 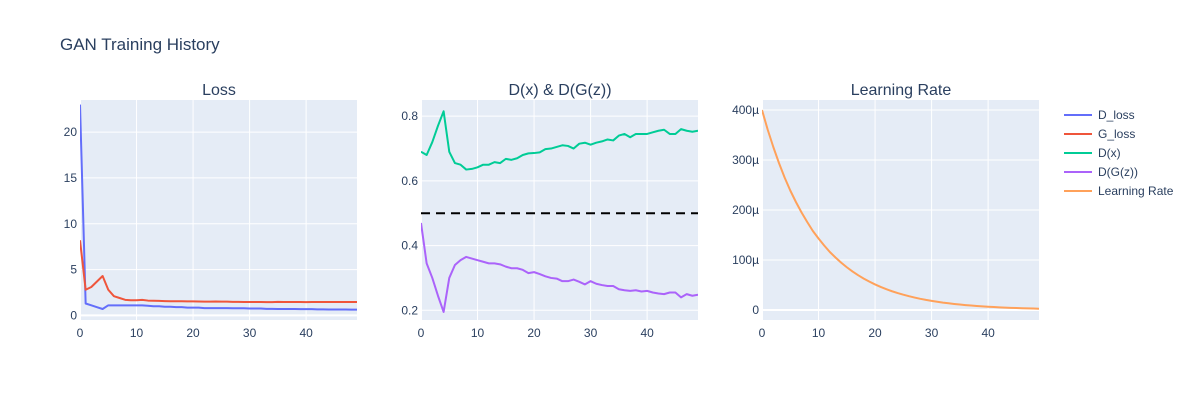 What do you see at coordinates (745, 110) in the screenshot?
I see `y-tick-label: 400µ` at bounding box center [745, 110].